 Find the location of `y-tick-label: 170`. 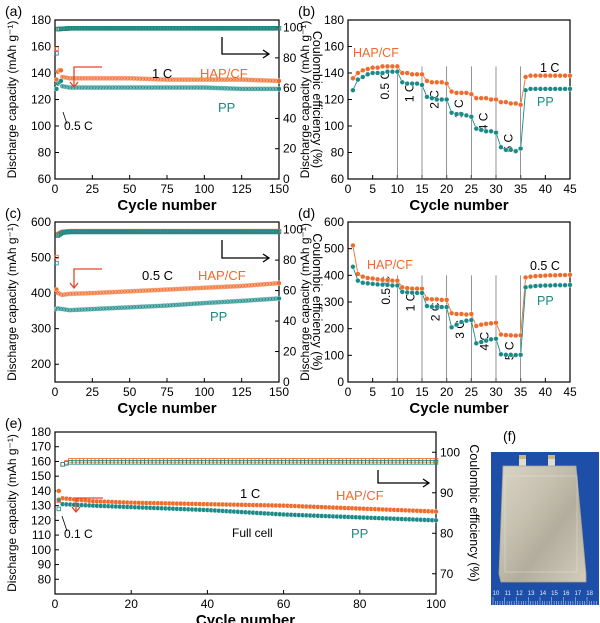

y-tick-label: 170 is located at coordinates (41, 447).